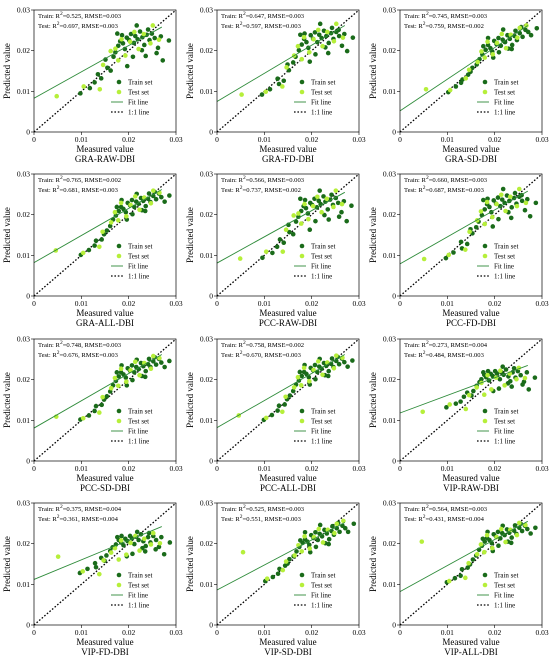  What do you see at coordinates (138, 103) in the screenshot?
I see `legend-label: Fit line` at bounding box center [138, 103].